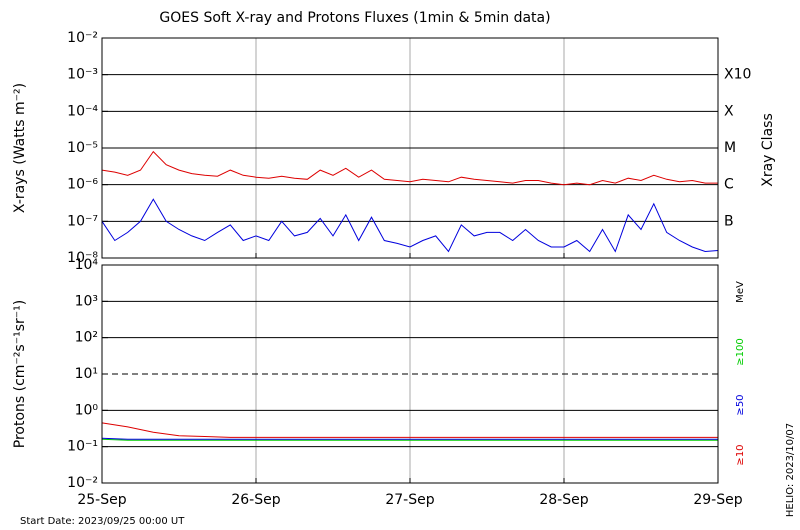 The height and width of the screenshot is (530, 800). Describe the element at coordinates (101, 500) in the screenshot. I see `x-tick-label: 25-Sep` at that location.